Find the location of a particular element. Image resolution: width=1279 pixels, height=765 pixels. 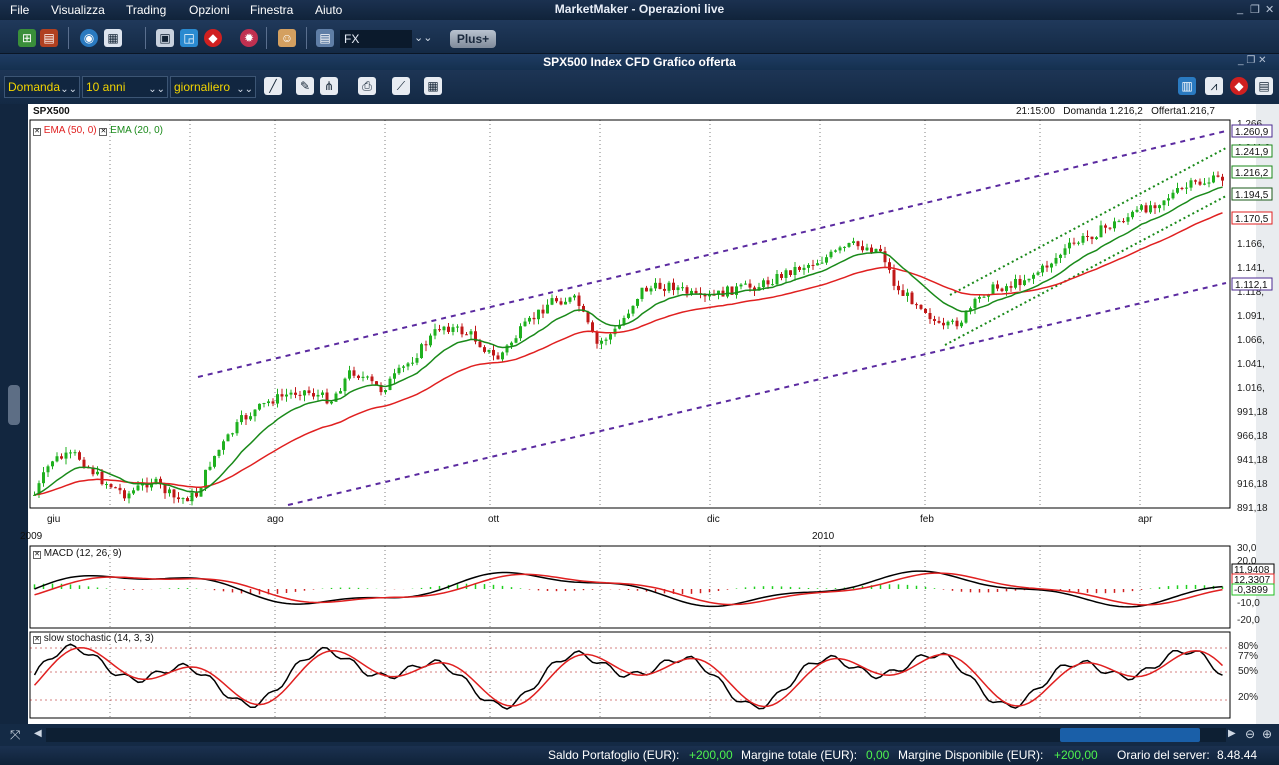

price-badge: 1.241,9 is located at coordinates (1252, 152).